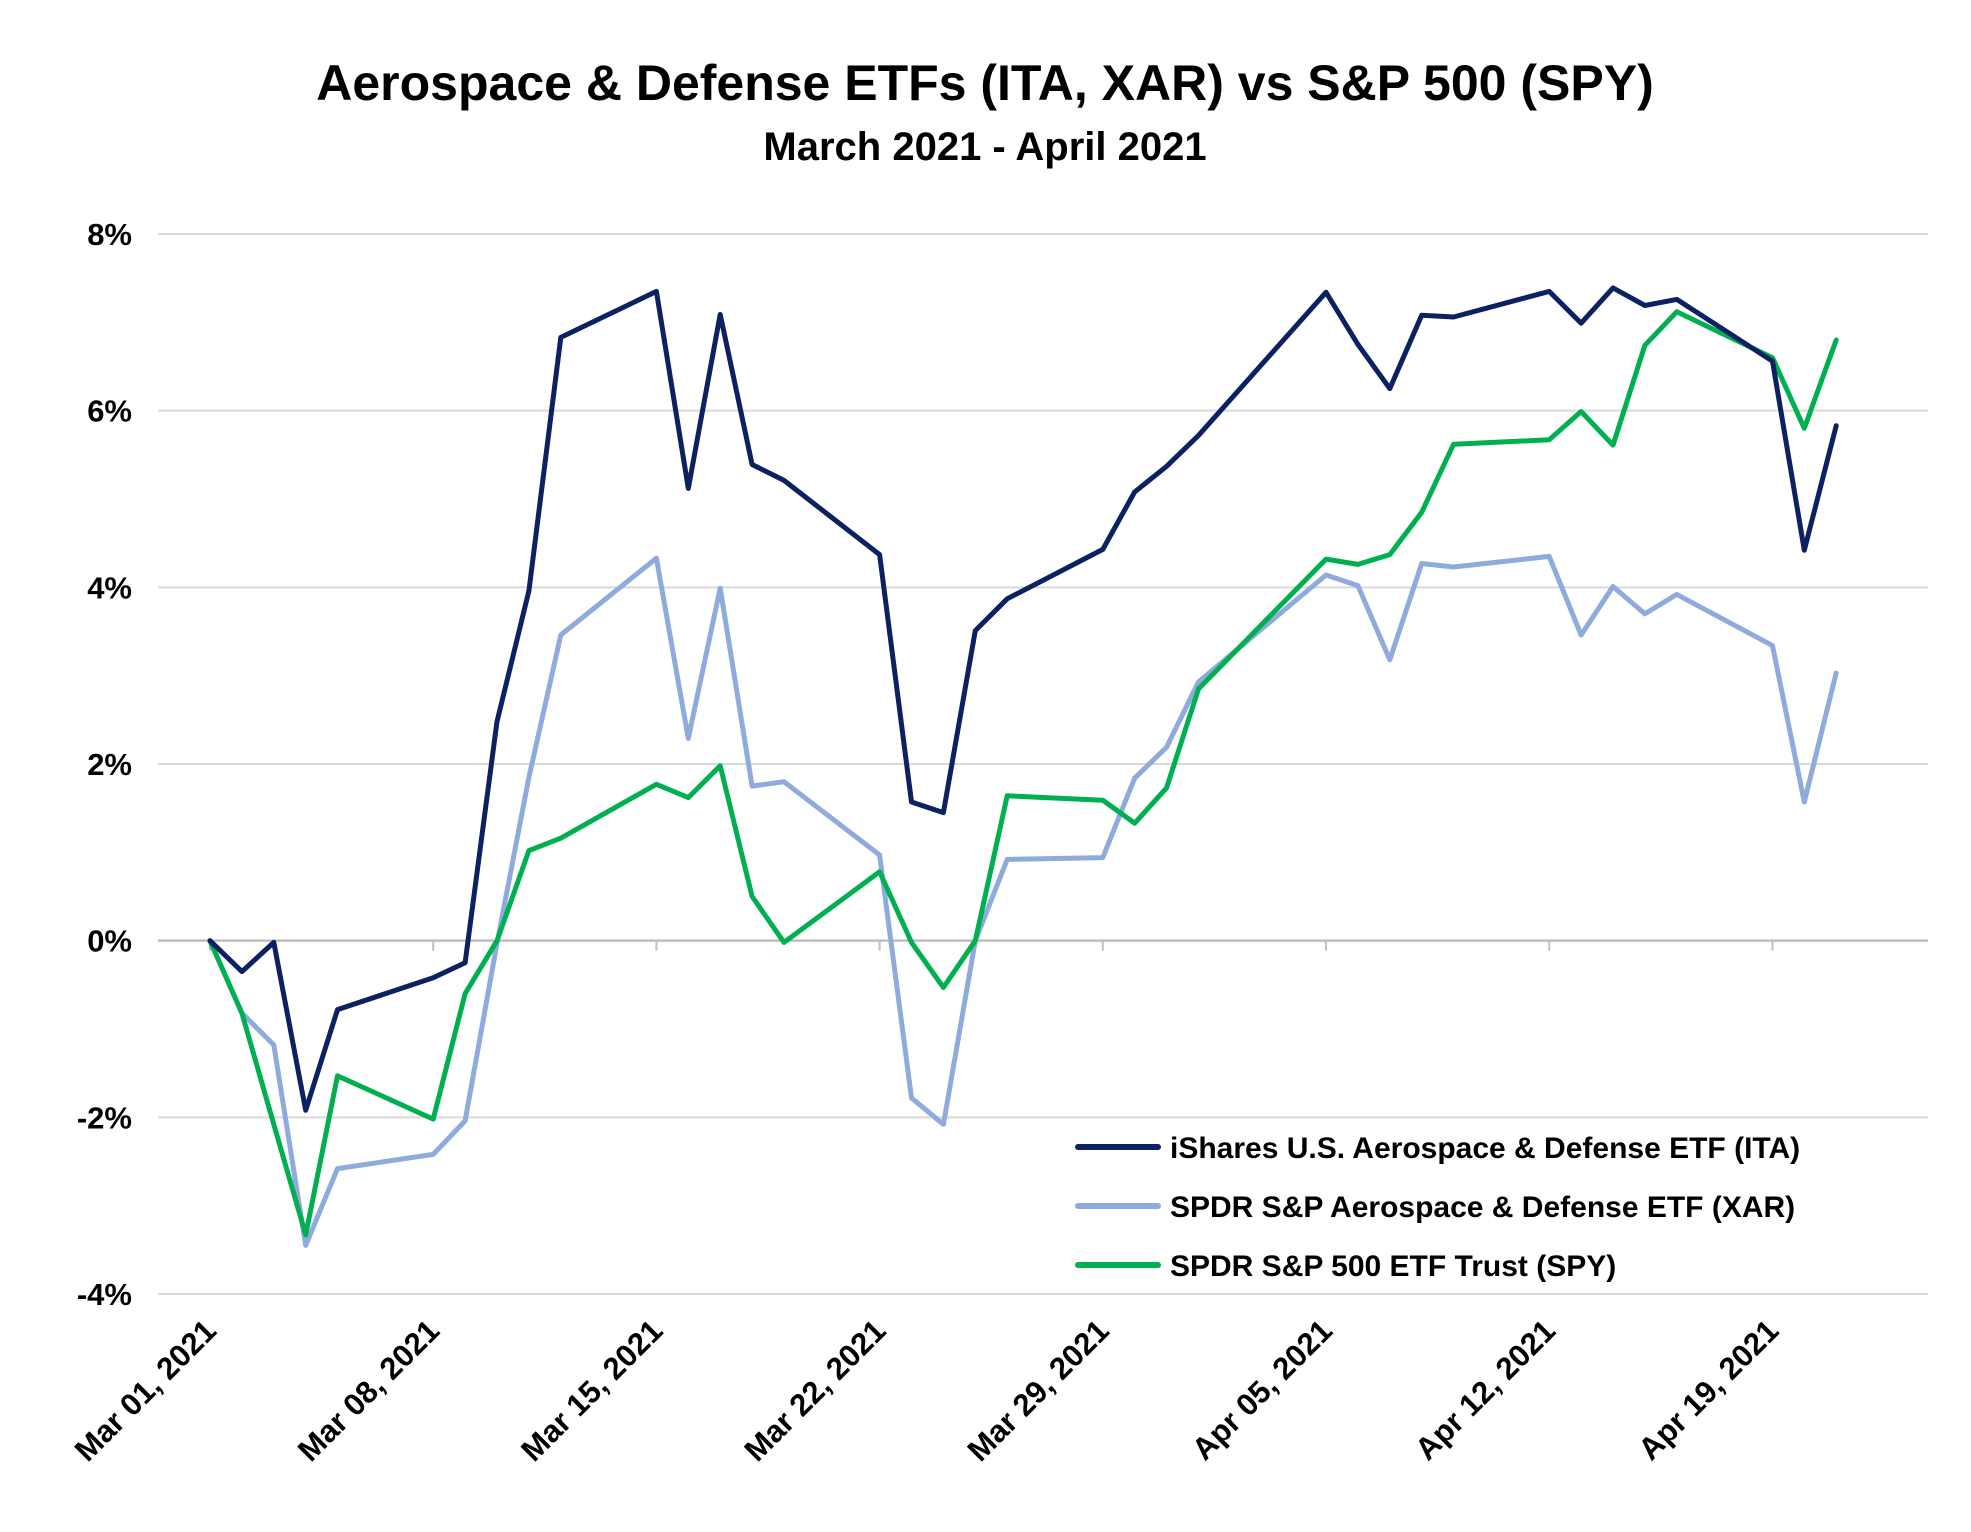 This screenshot has height=1532, width=1971. I want to click on y-tick-label: -2%, so click(104, 1117).